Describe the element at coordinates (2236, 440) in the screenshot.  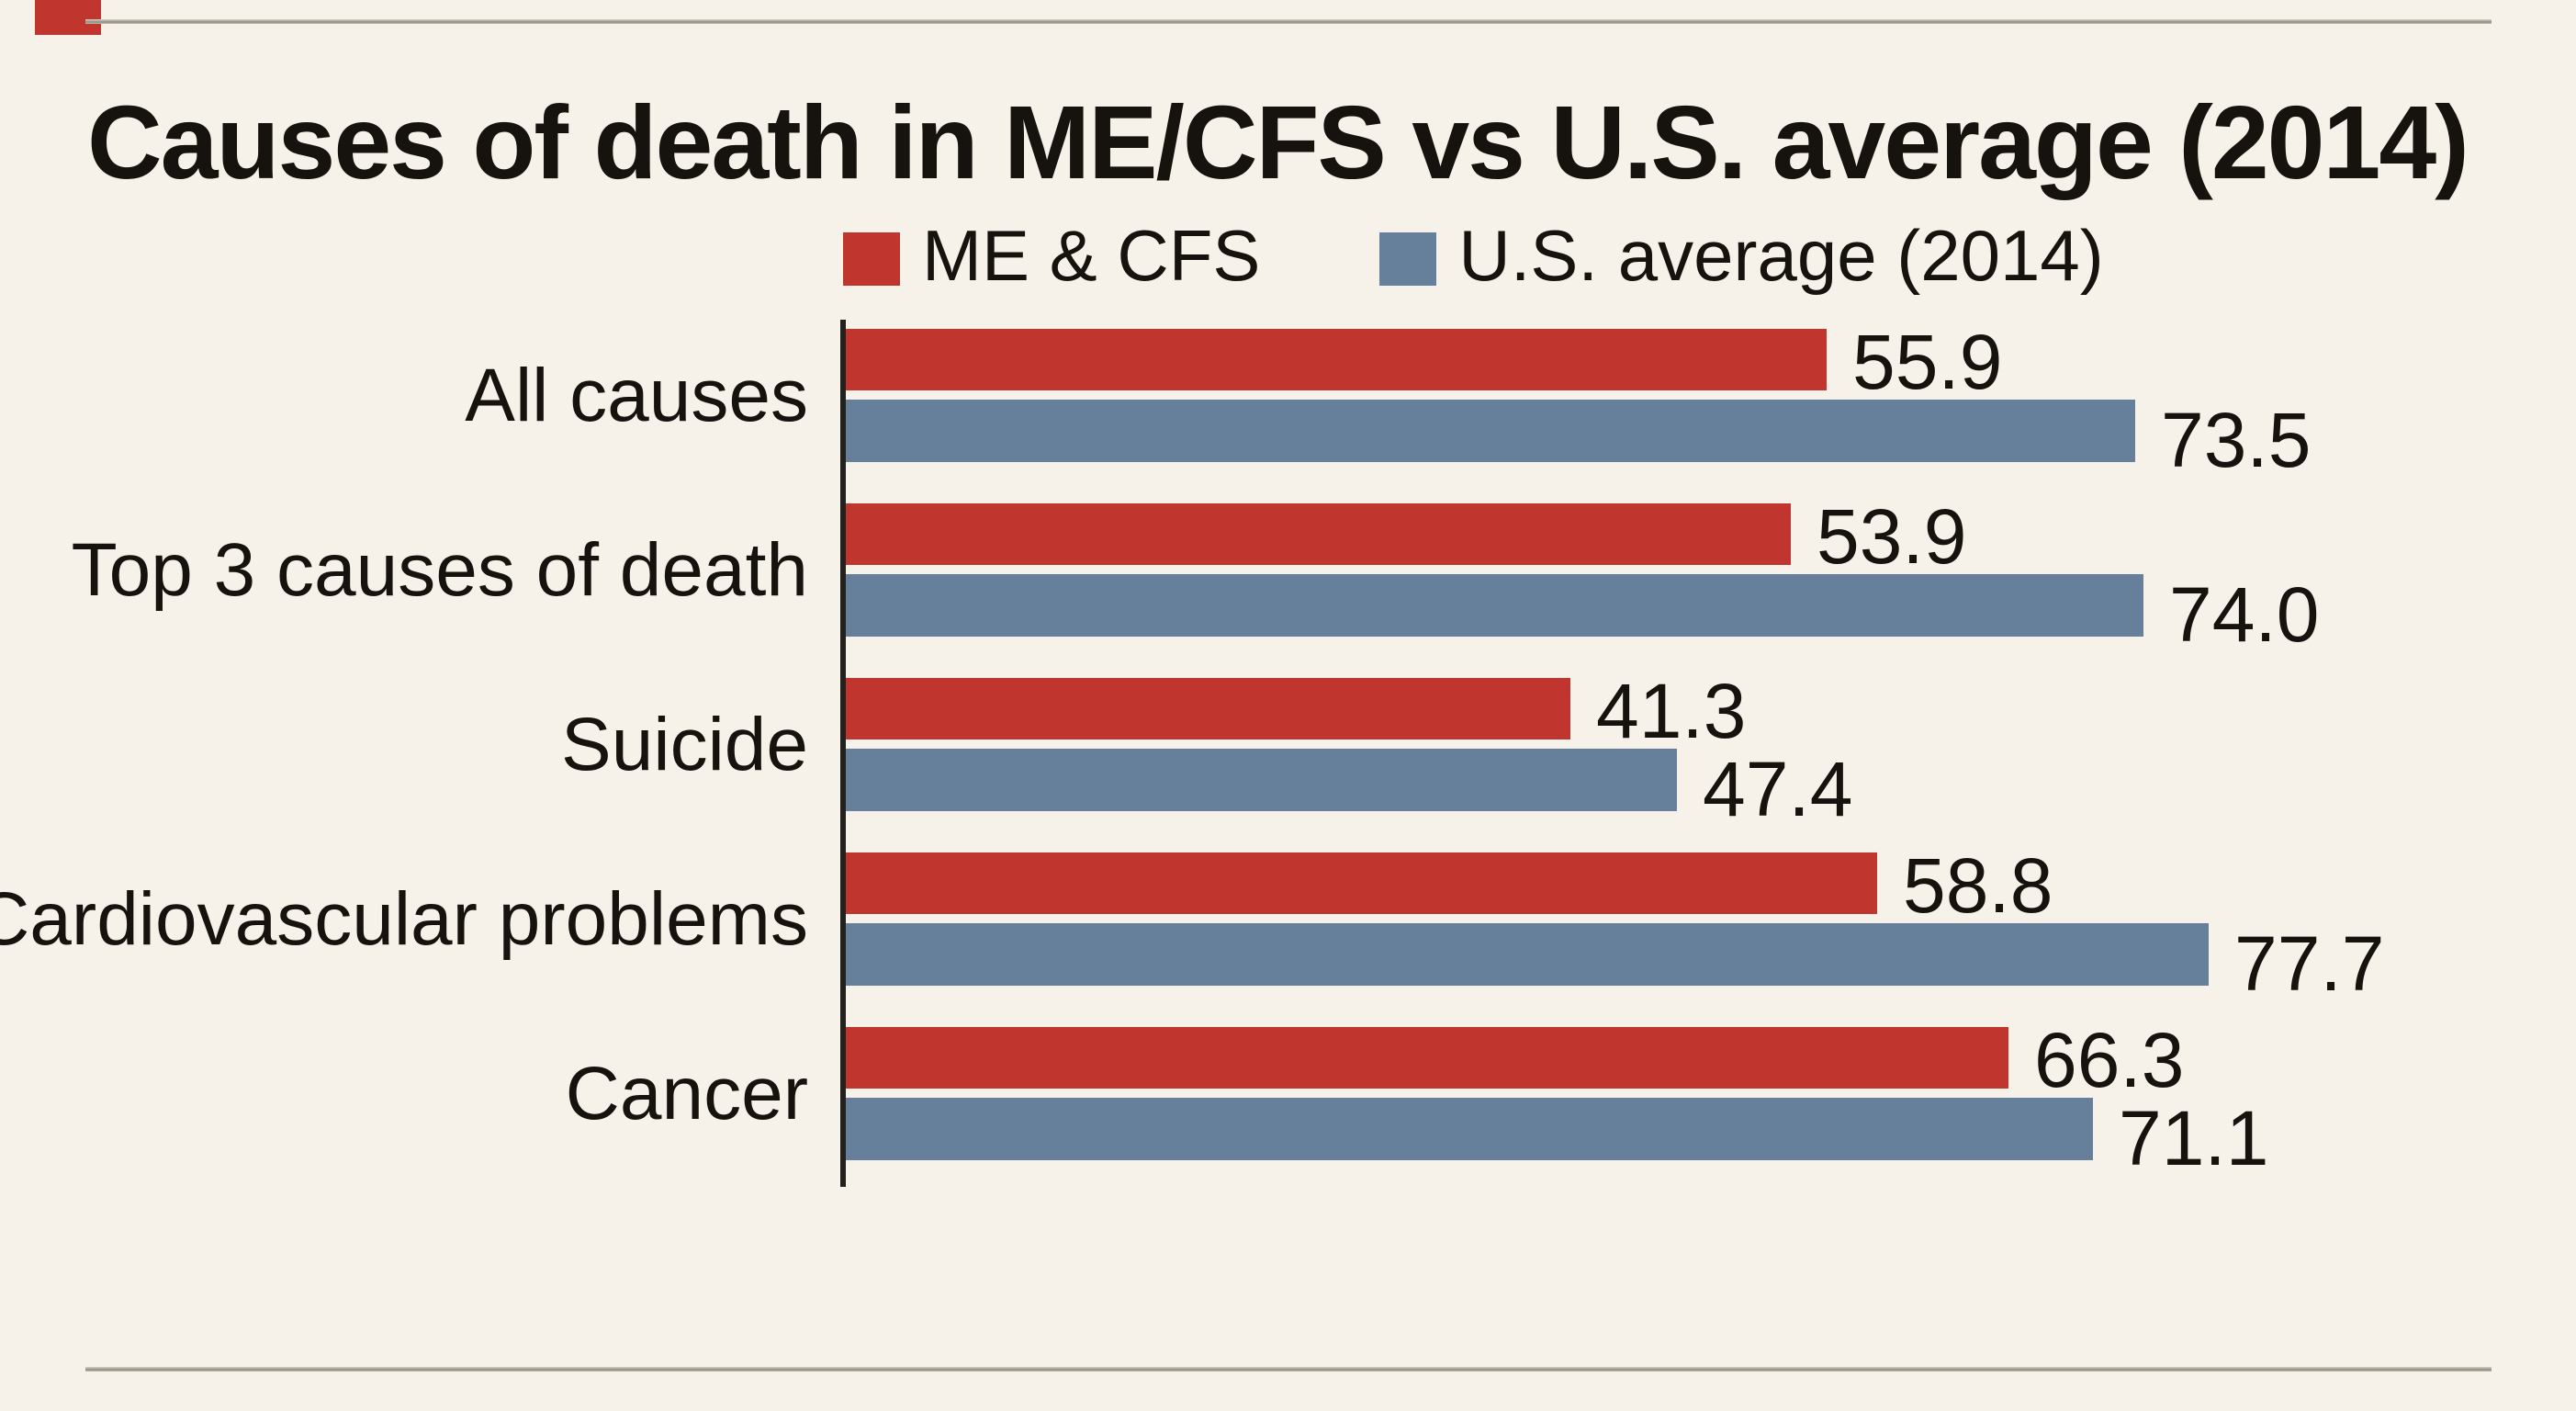
I see `bar-value-label: 73.5` at that location.